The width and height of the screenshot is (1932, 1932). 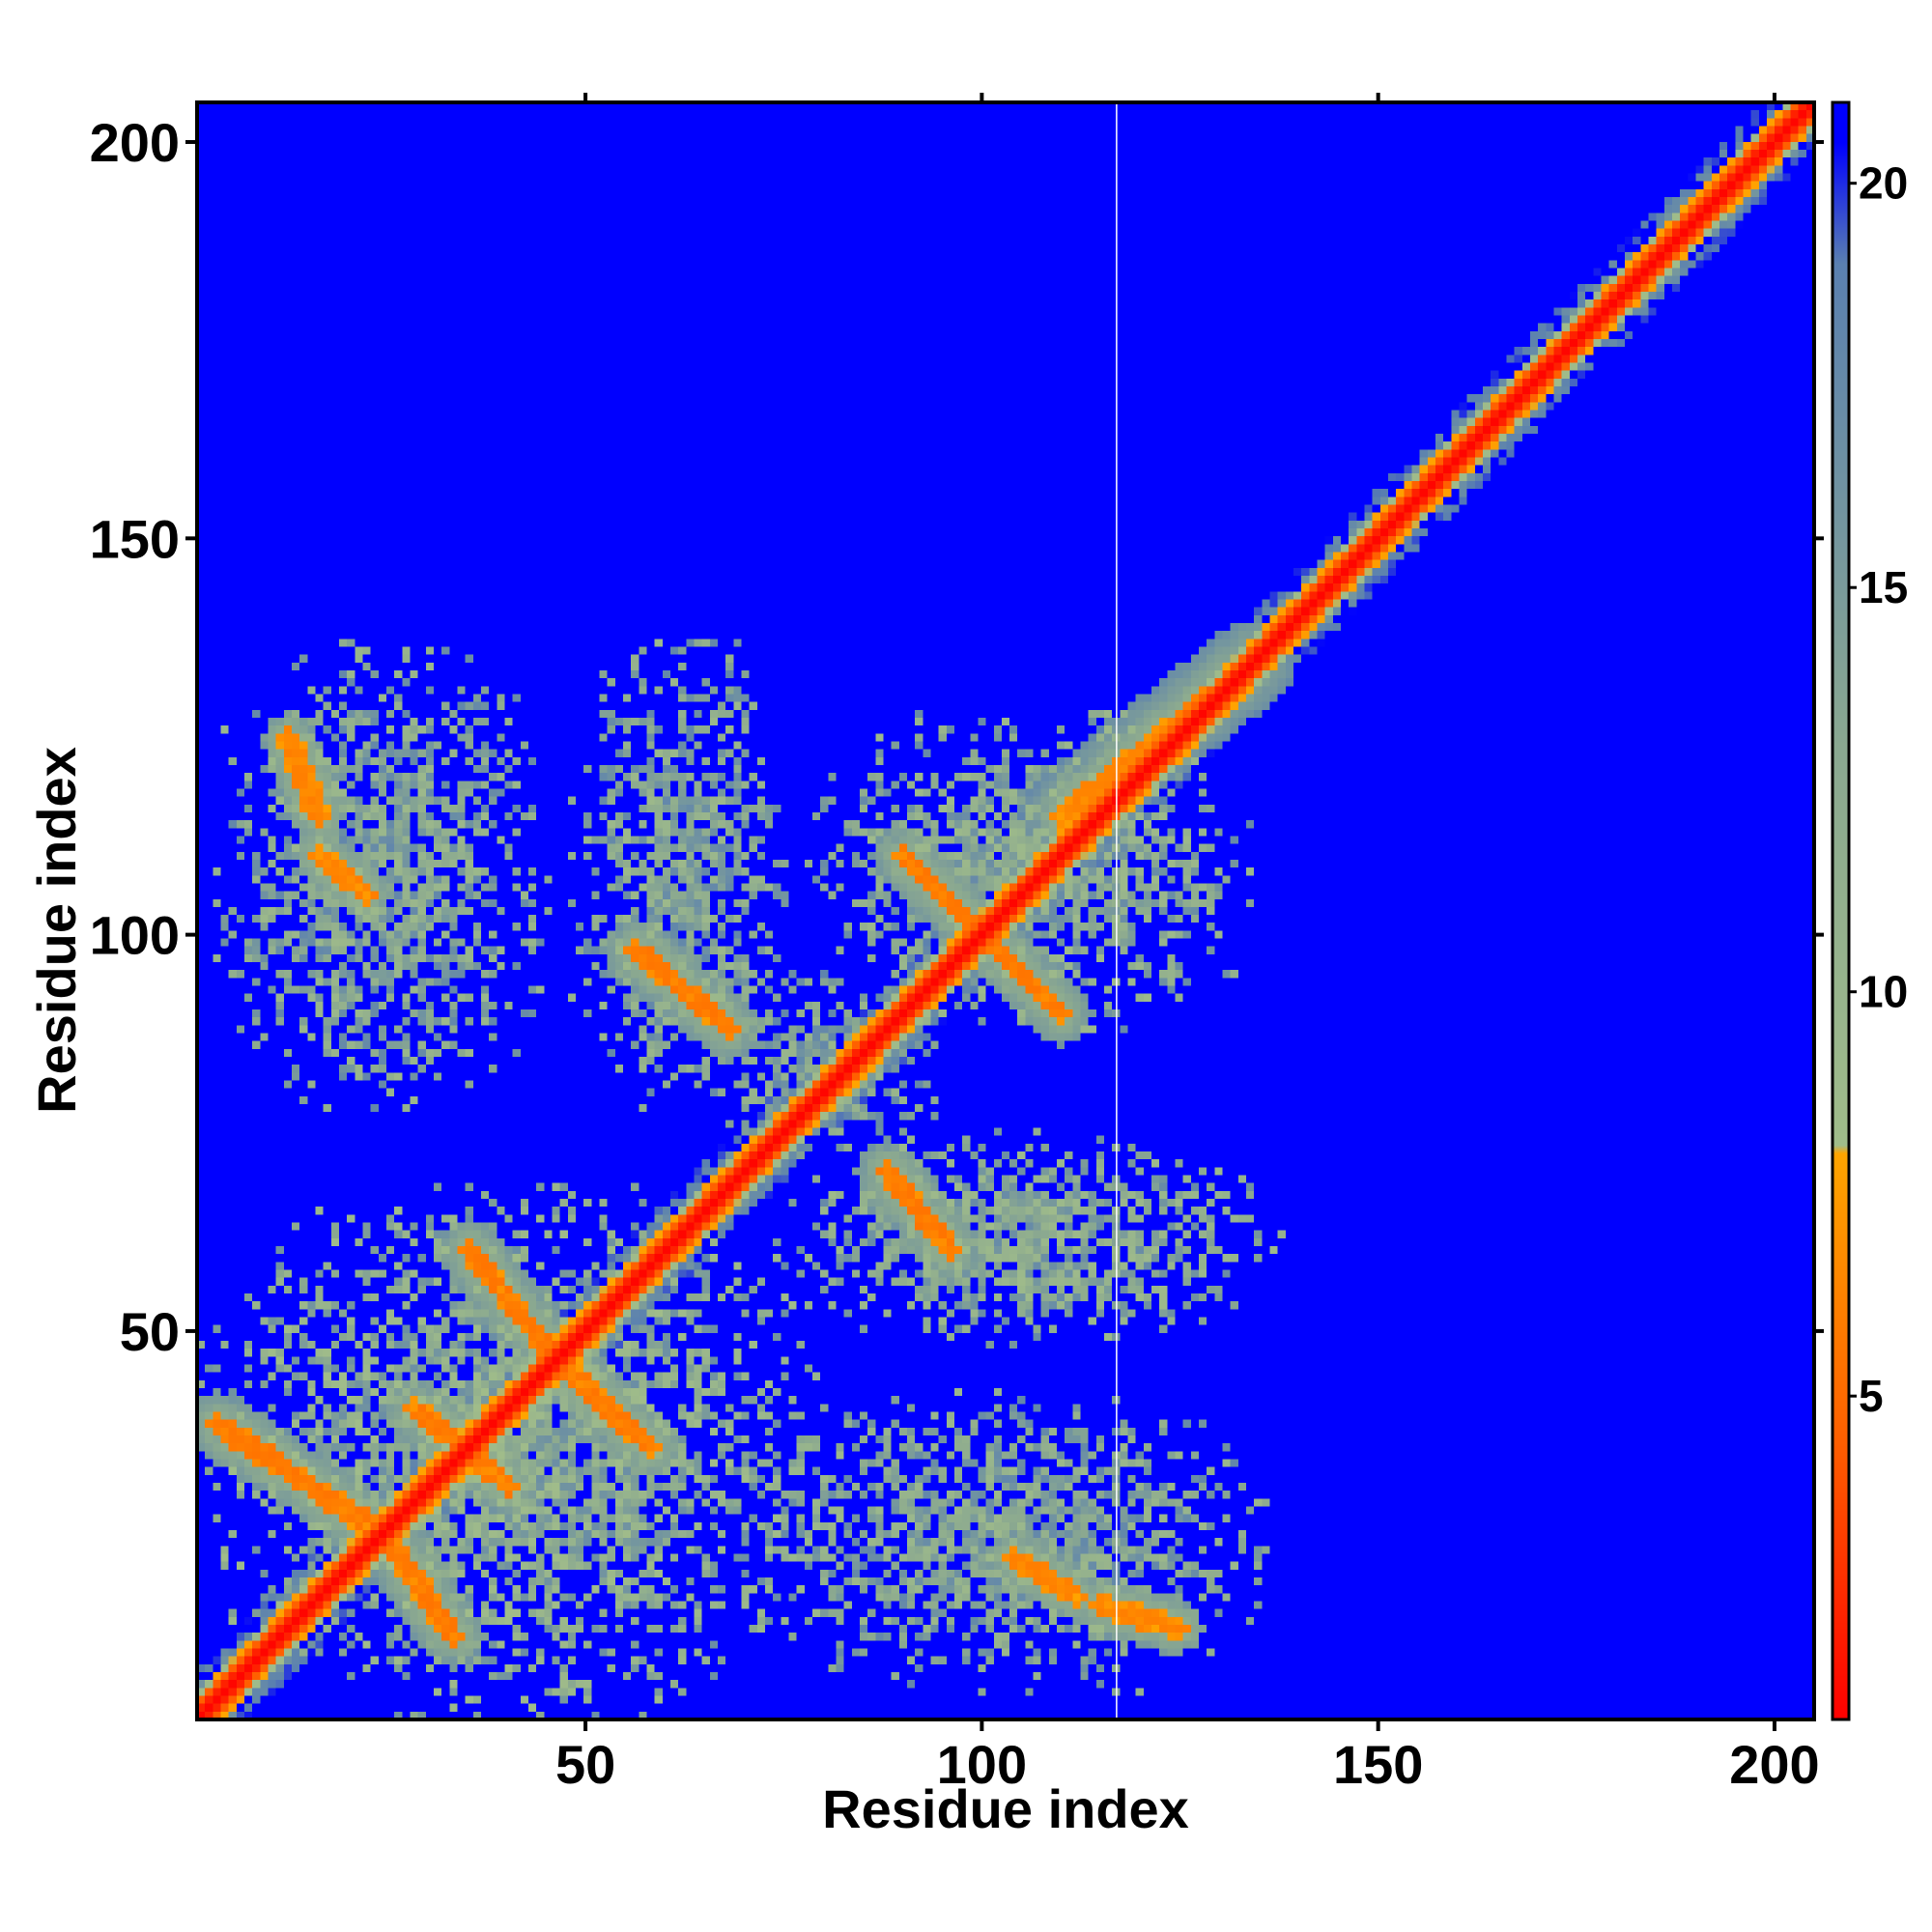 What do you see at coordinates (1378, 1764) in the screenshot?
I see `x-tick-label: 150` at bounding box center [1378, 1764].